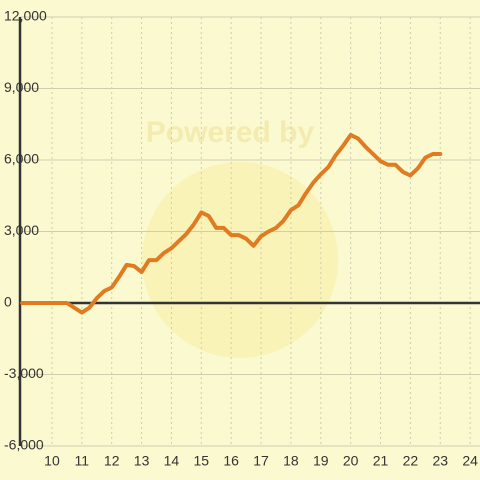 This screenshot has width=480, height=480. Describe the element at coordinates (25, 16) in the screenshot. I see `y-tick-label: 12,000` at that location.